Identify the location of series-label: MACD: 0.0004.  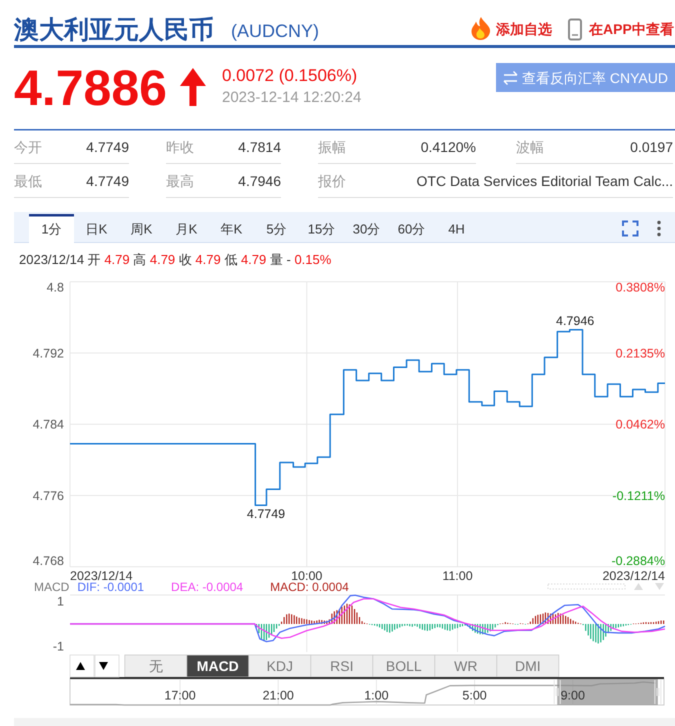
(310, 587).